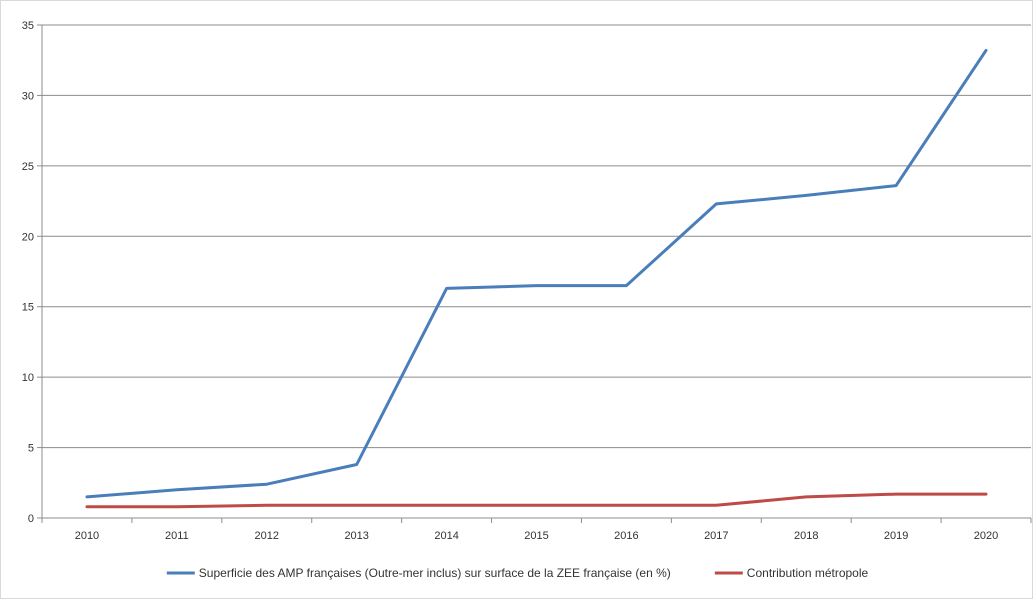  What do you see at coordinates (808, 573) in the screenshot?
I see `legend-label: Contribution métropole` at bounding box center [808, 573].